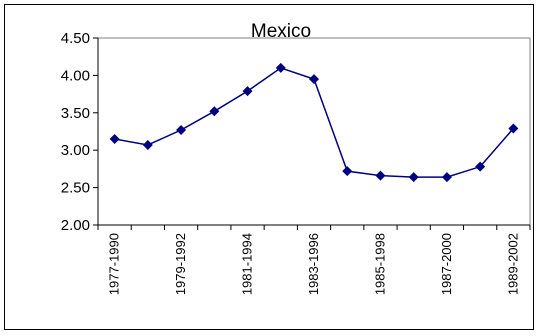  What do you see at coordinates (446, 264) in the screenshot?
I see `x-tick-label: 1987-2000` at bounding box center [446, 264].